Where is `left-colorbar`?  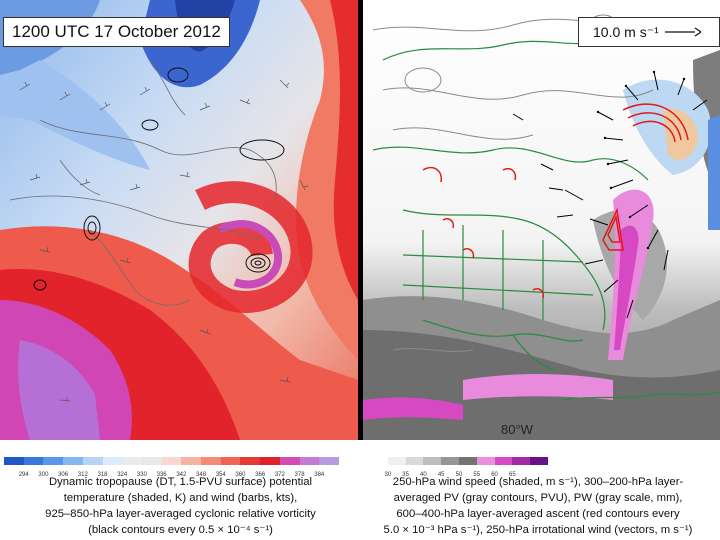 left-colorbar is located at coordinates (171, 461).